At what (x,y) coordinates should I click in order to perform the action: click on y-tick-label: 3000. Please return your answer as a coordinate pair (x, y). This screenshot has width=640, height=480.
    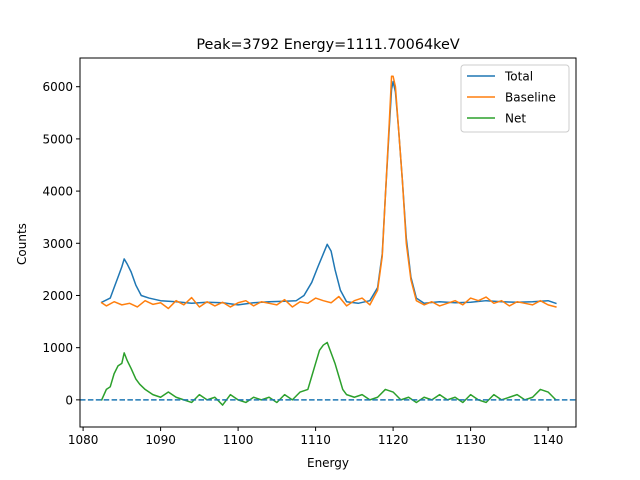
    Looking at the image, I should click on (57, 244).